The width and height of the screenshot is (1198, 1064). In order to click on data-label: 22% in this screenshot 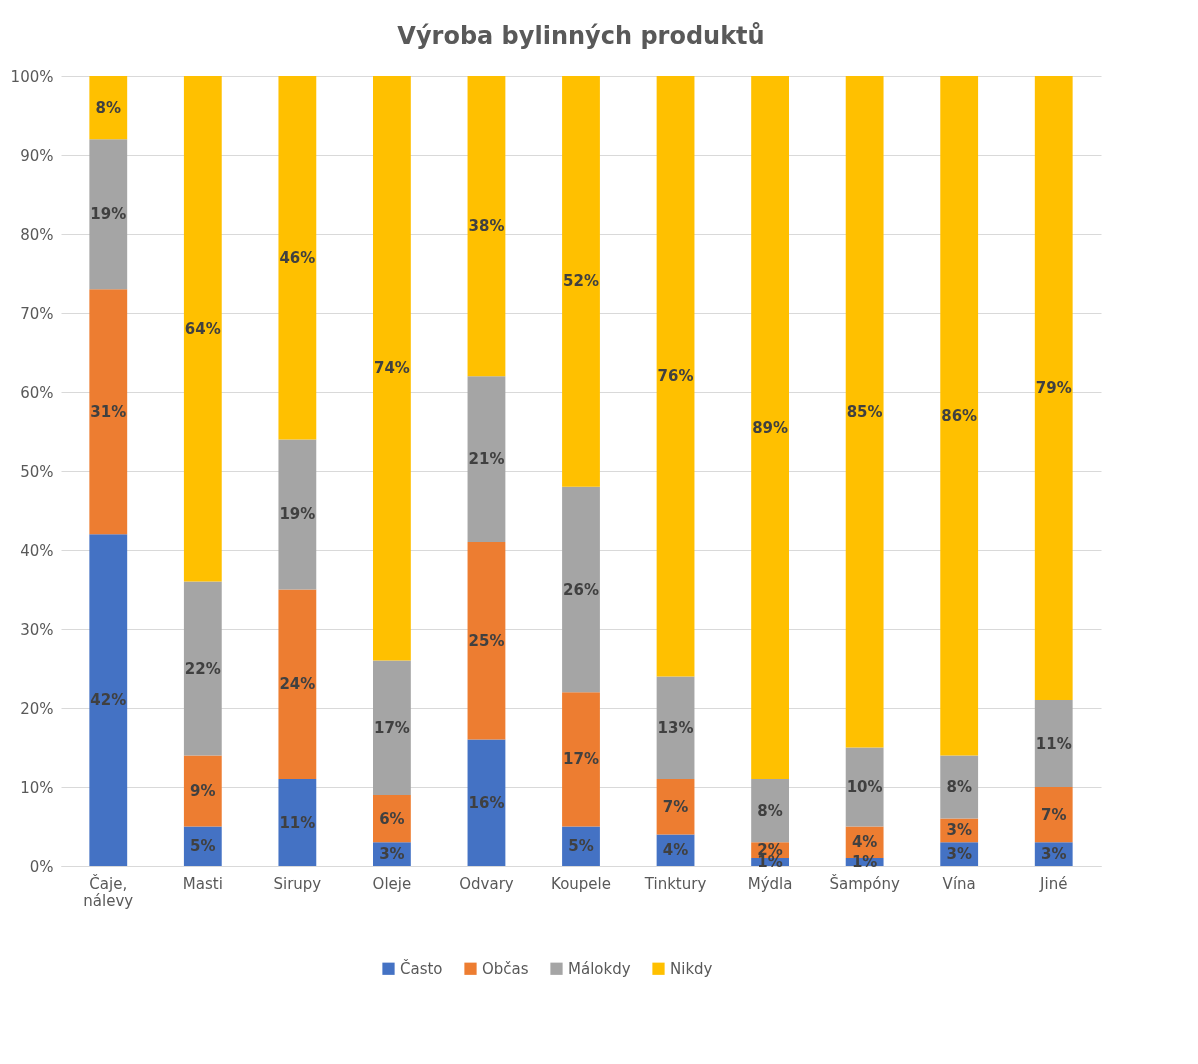, I will do `click(202, 668)`.